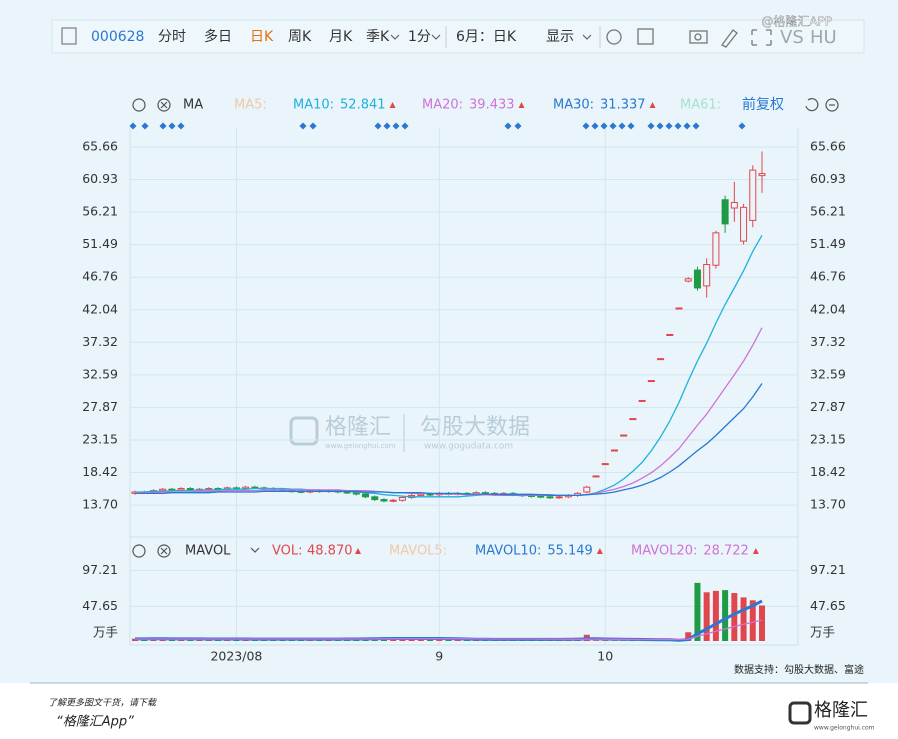 This screenshot has height=739, width=898. What do you see at coordinates (700, 105) in the screenshot?
I see `ma61-label: MA61:` at bounding box center [700, 105].